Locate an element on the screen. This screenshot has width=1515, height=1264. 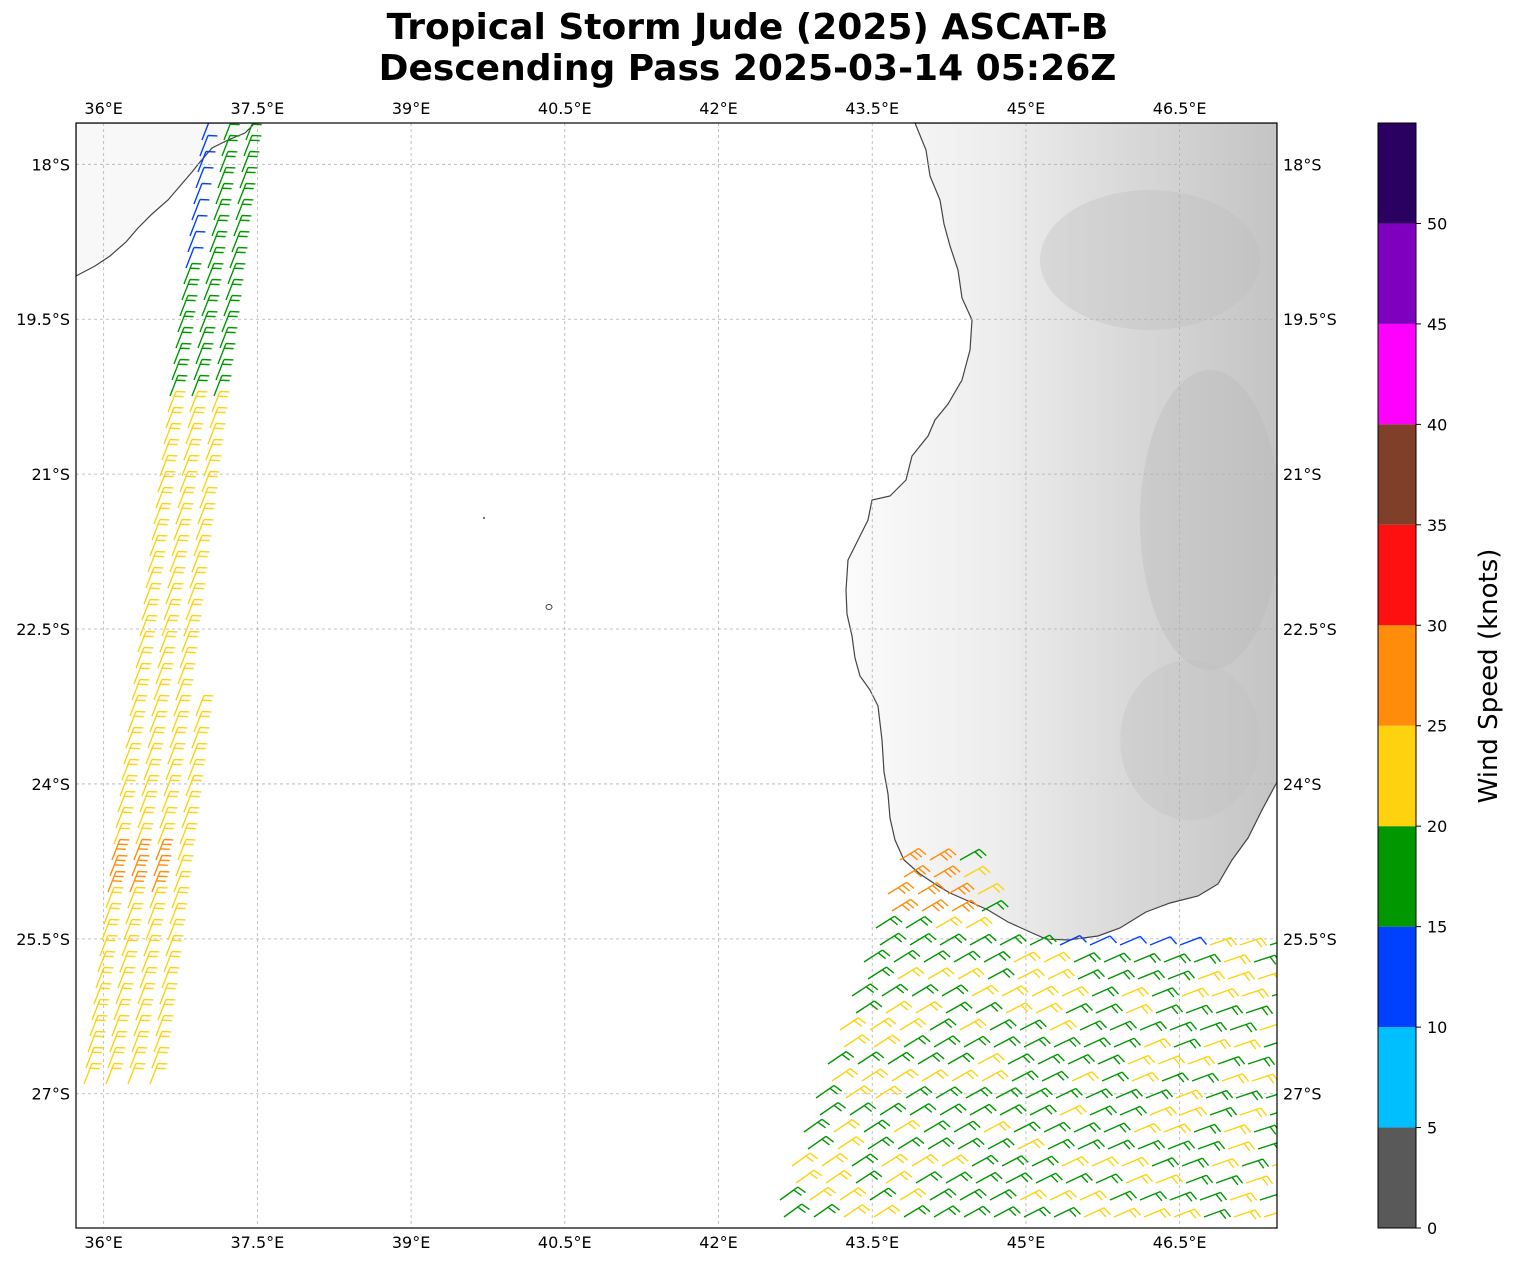
lon-labels-top: 36°E 37.5°E 39°E 40.5°E 42°E 43.5°E 45°E 46.5°E is located at coordinates (645, 108).